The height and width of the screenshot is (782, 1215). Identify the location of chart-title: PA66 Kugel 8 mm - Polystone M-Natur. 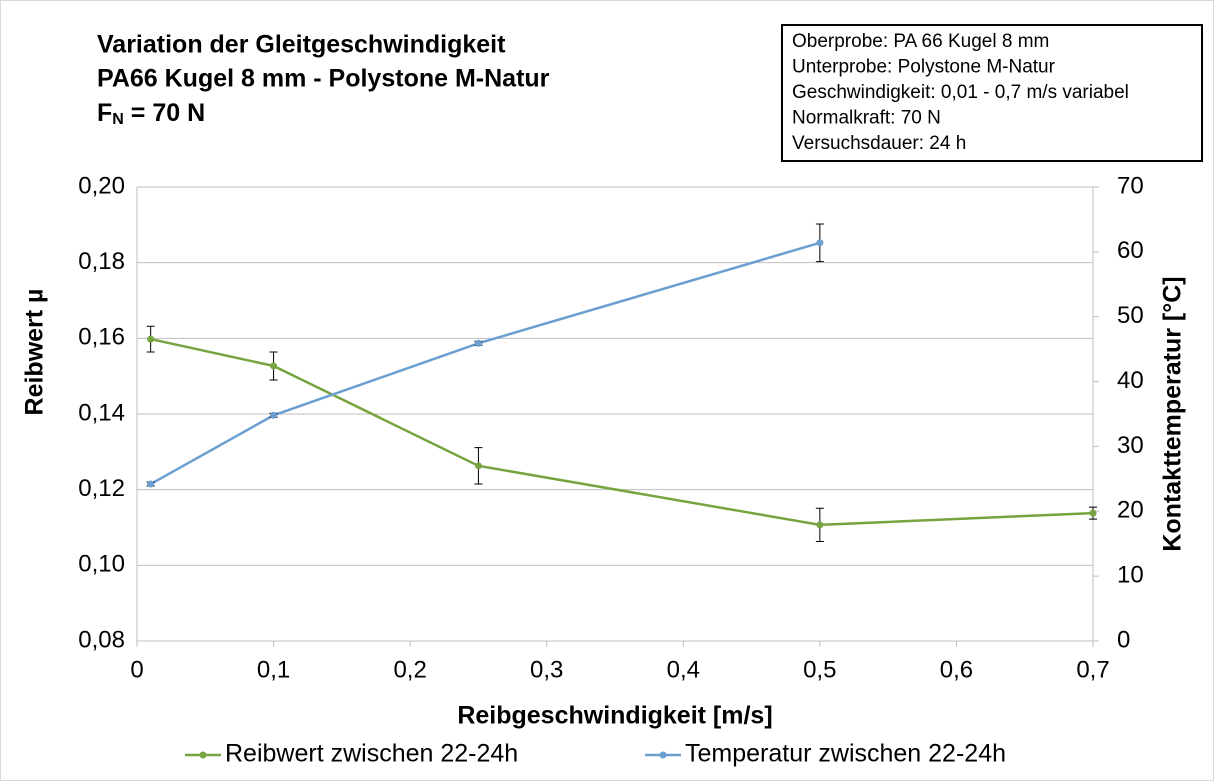
(323, 79).